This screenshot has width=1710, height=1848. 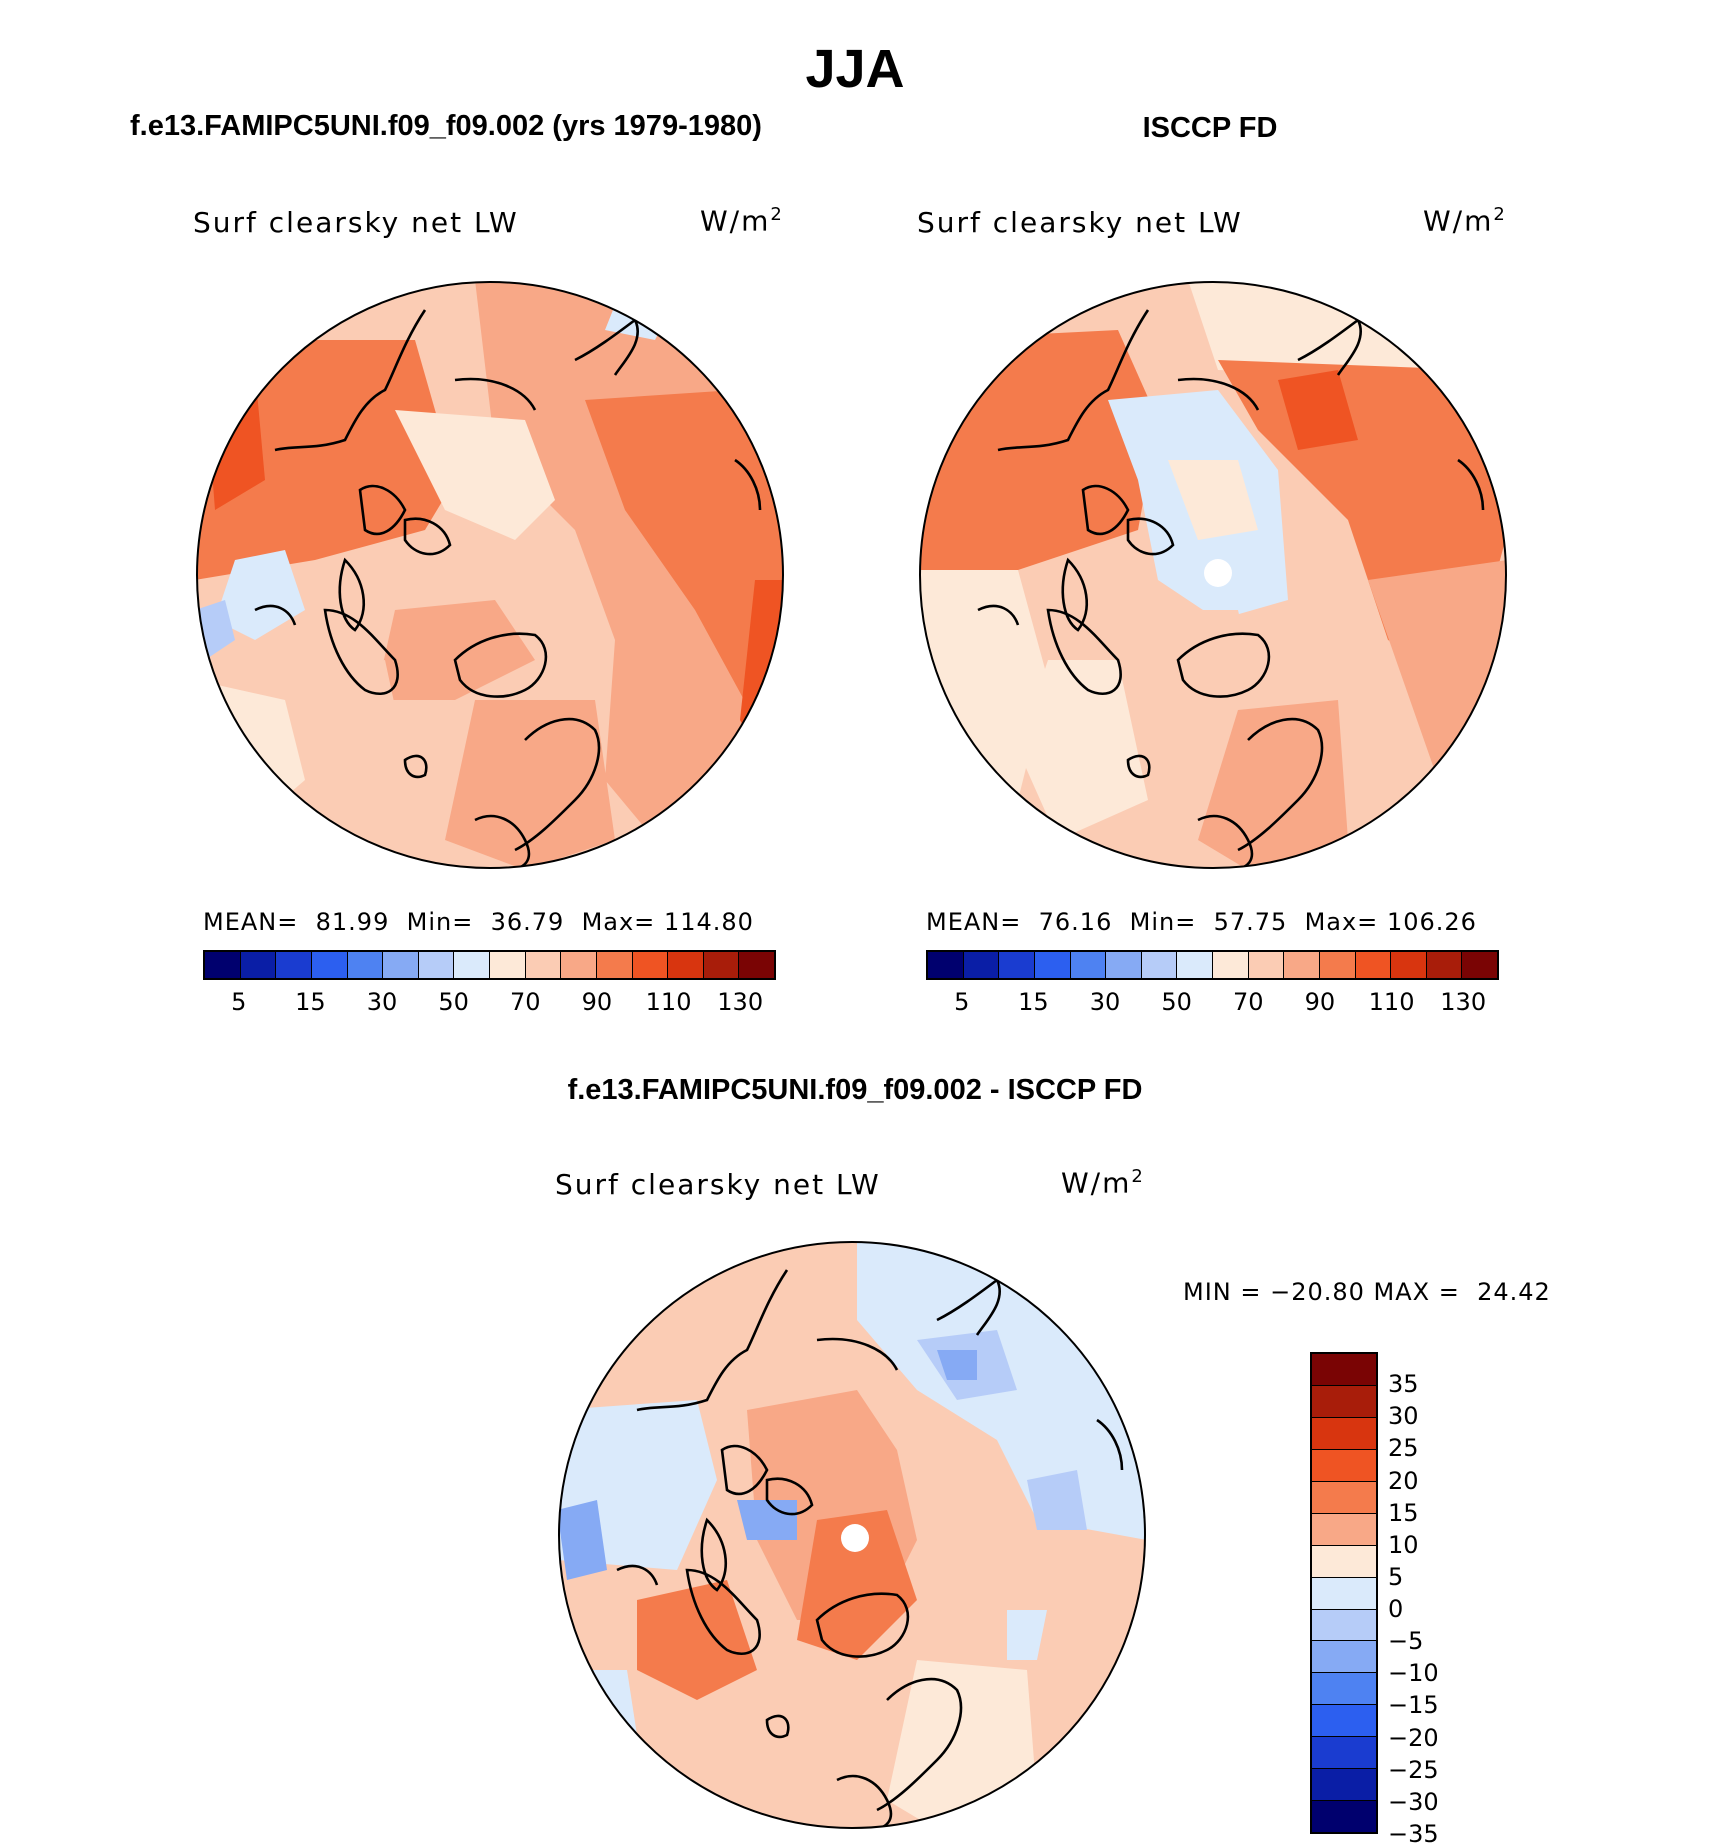 I want to click on model-colorbar-tick-label: 110, so click(x=668, y=1002).